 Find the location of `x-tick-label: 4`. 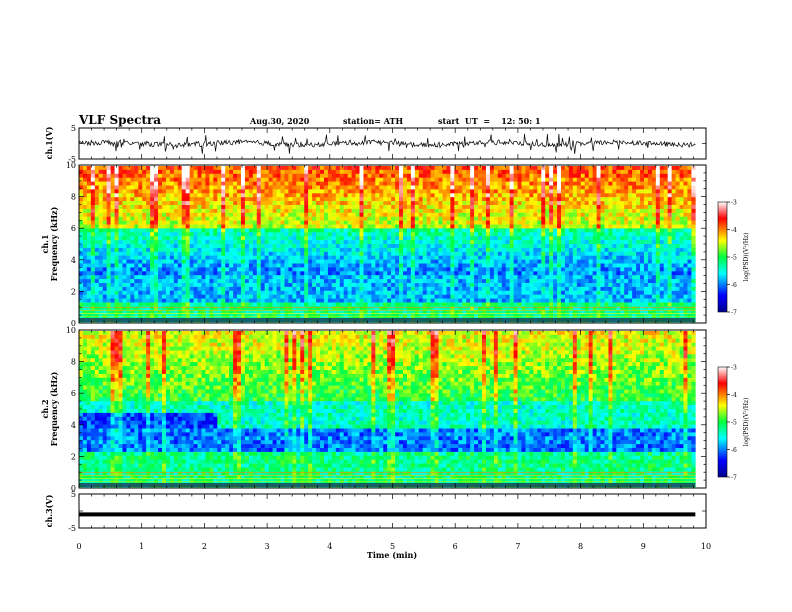

x-tick-label: 4 is located at coordinates (329, 546).